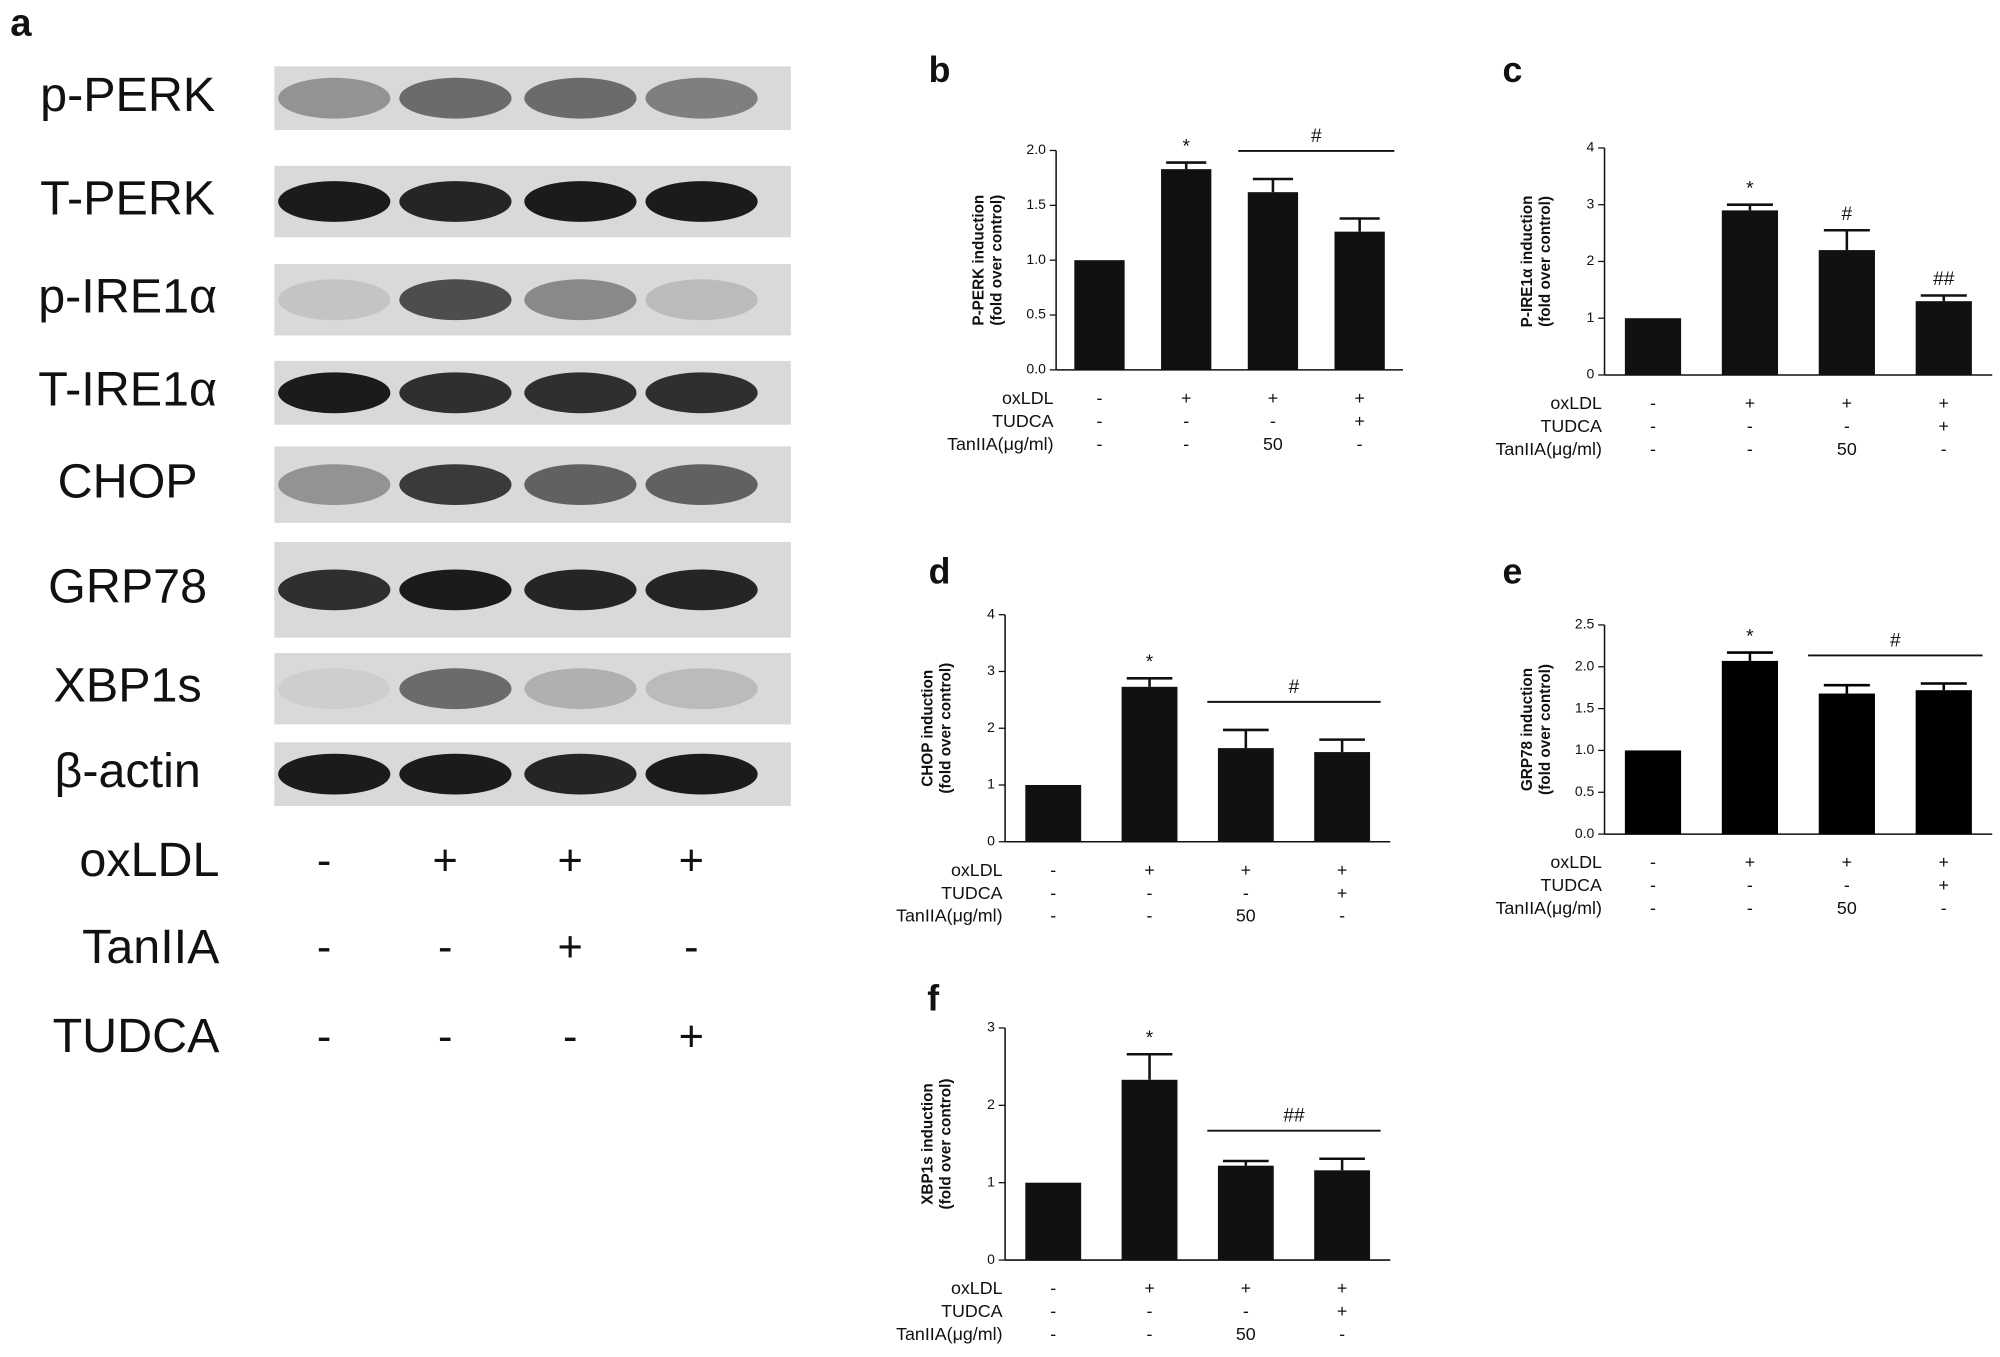 The image size is (2000, 1357). What do you see at coordinates (1585, 749) in the screenshot?
I see `y-tick-label: 1.0` at bounding box center [1585, 749].